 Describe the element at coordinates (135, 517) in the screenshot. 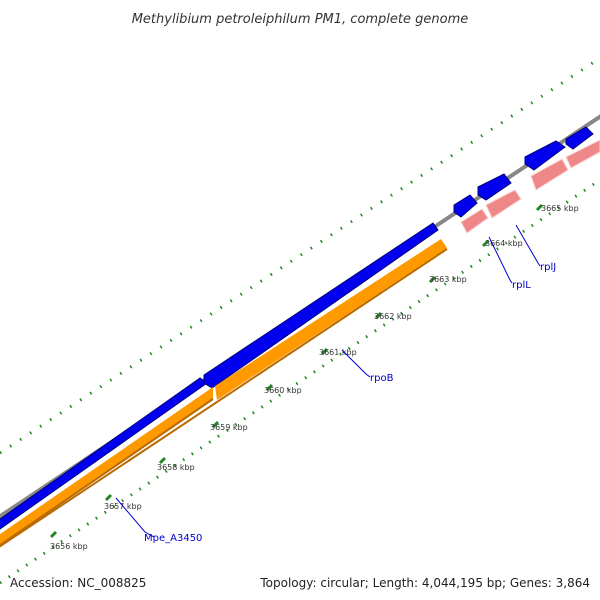

I see `leader-mpe-a3450` at that location.